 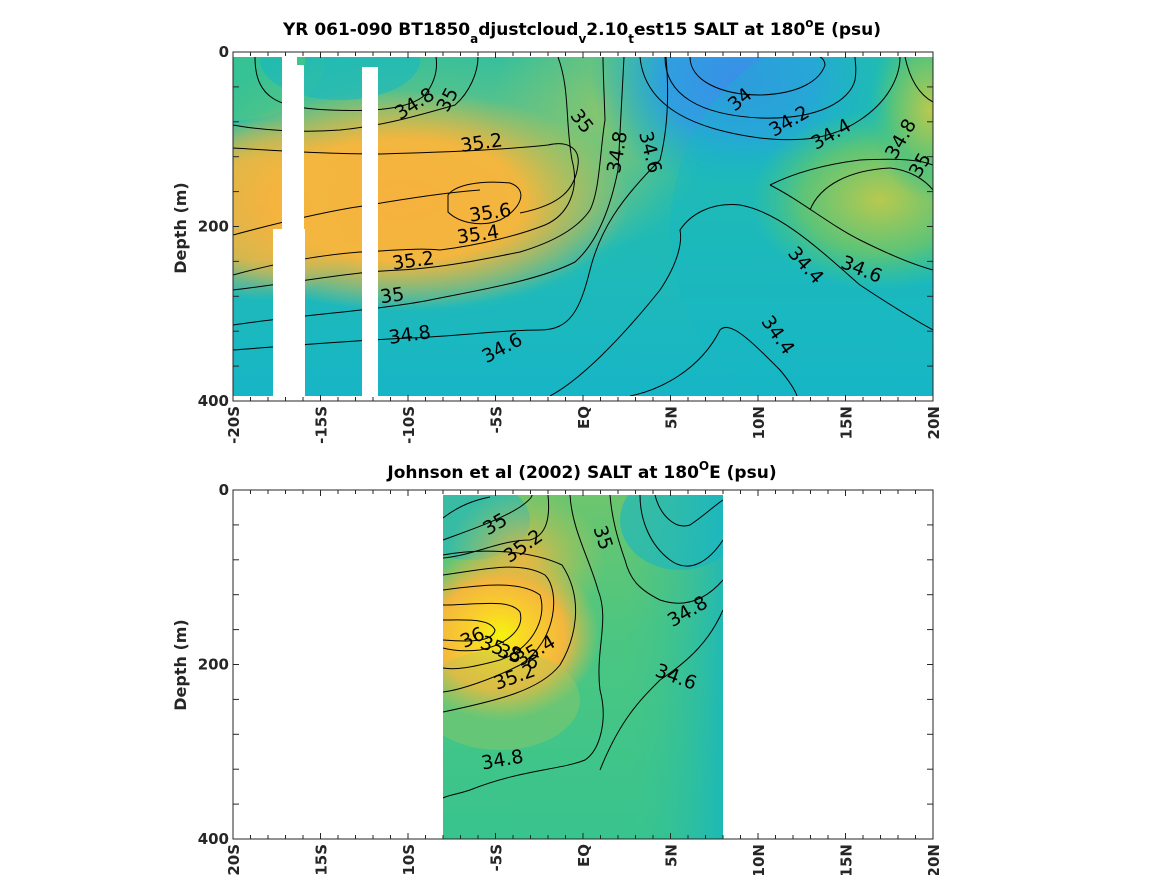 I want to click on contour-label: 35, so click(x=392, y=295).